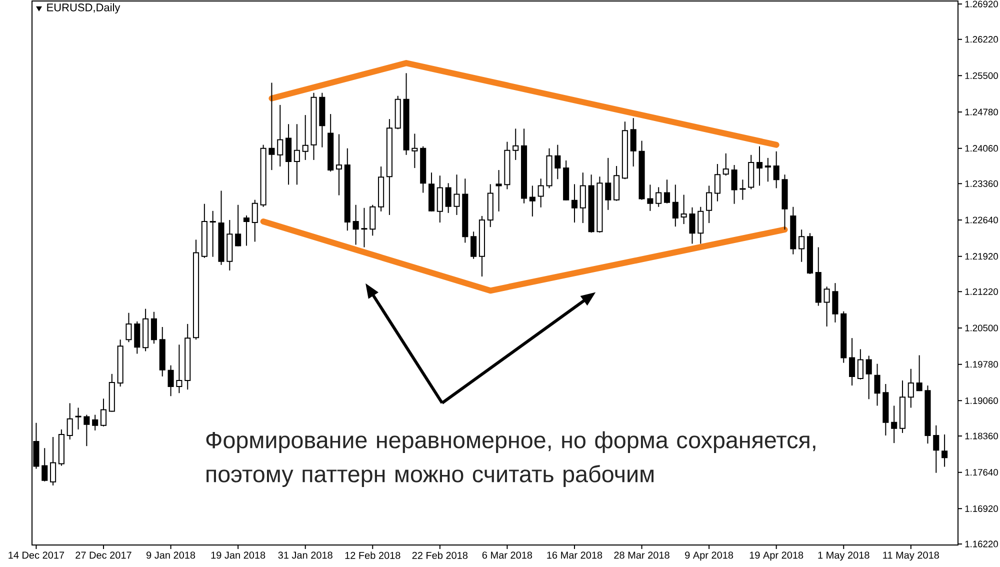 The height and width of the screenshot is (567, 1000). Describe the element at coordinates (104, 555) in the screenshot. I see `x-tick-label: 27 Dec 2017` at that location.